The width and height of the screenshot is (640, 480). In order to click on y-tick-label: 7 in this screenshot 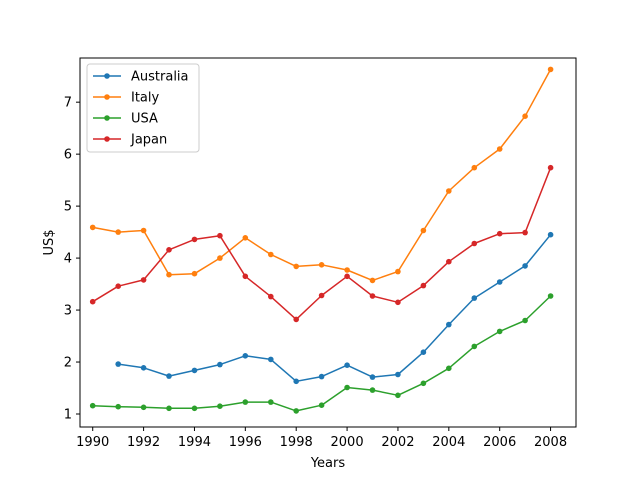, I will do `click(68, 103)`.